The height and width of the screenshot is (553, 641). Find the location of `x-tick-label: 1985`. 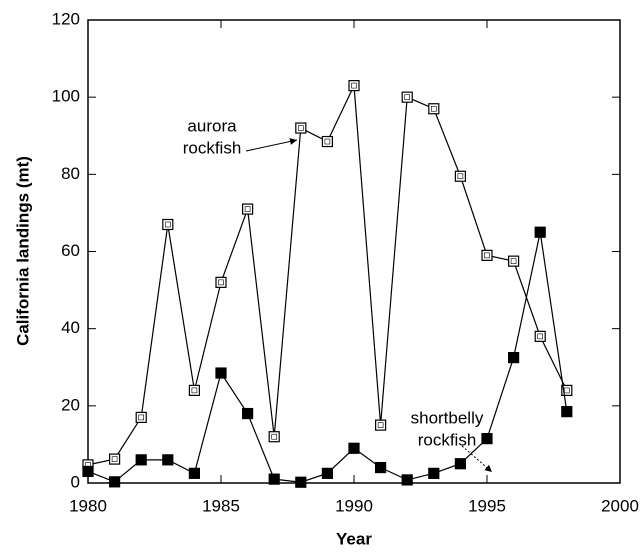

x-tick-label: 1985 is located at coordinates (221, 505).